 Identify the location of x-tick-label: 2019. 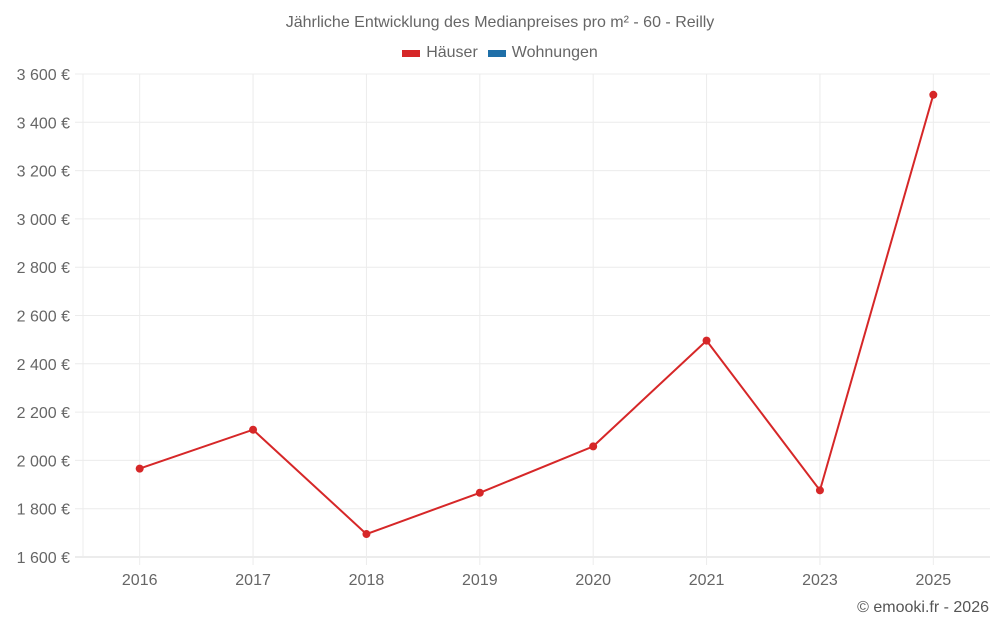
(480, 580).